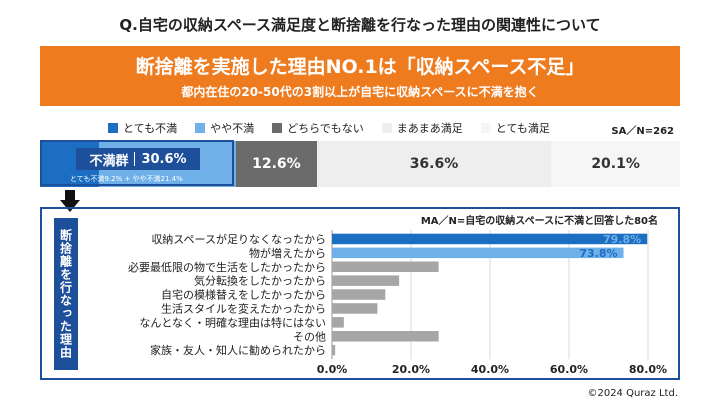  I want to click on x-tick-label: 40.0%, so click(490, 369).